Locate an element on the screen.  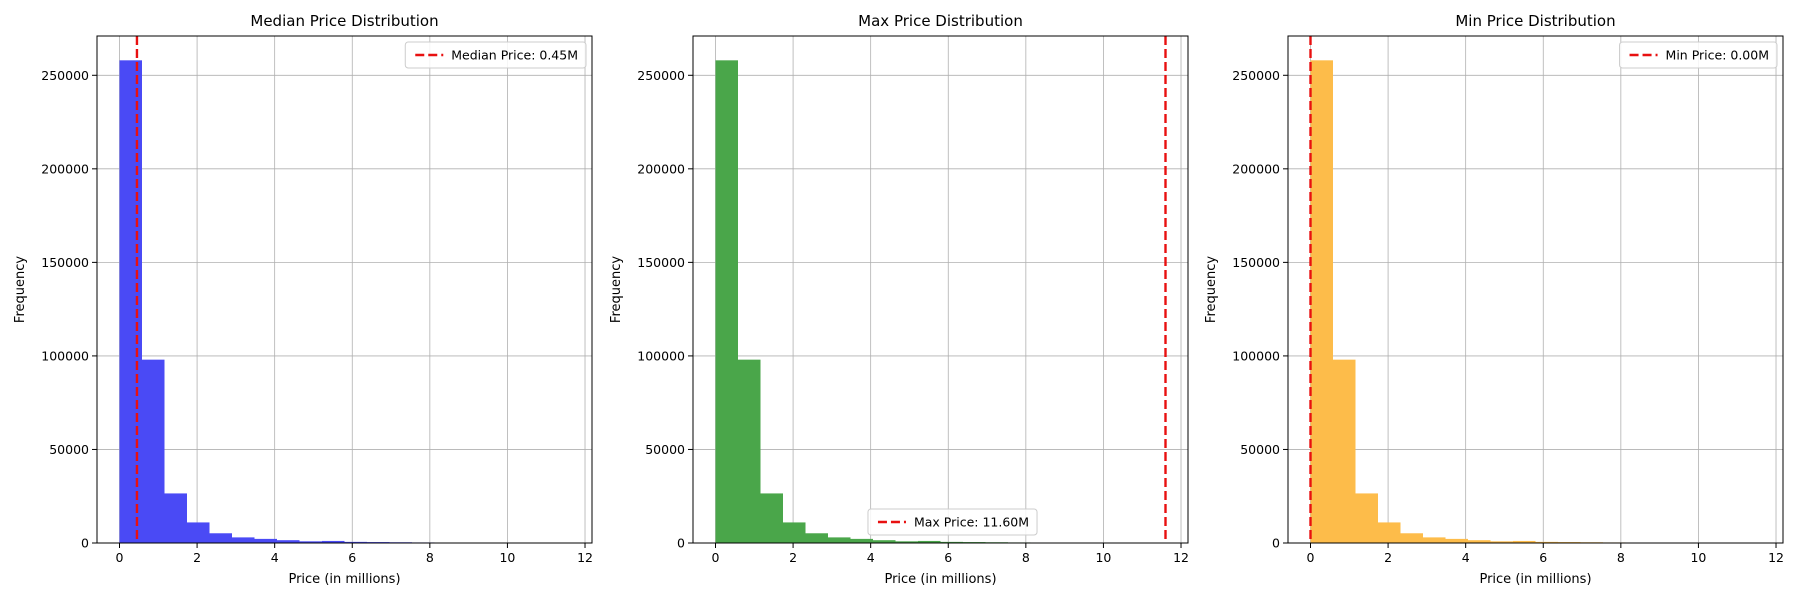
legend: Median Price: 0.45M is located at coordinates (495, 55).